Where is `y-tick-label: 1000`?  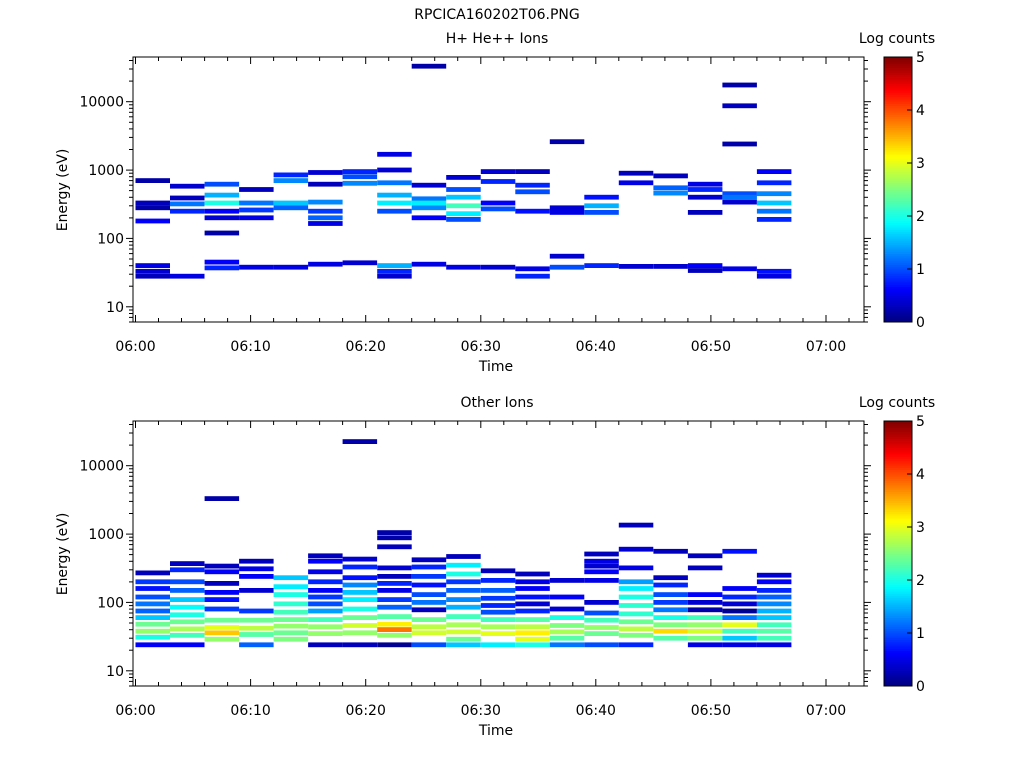 y-tick-label: 1000 is located at coordinates (106, 171).